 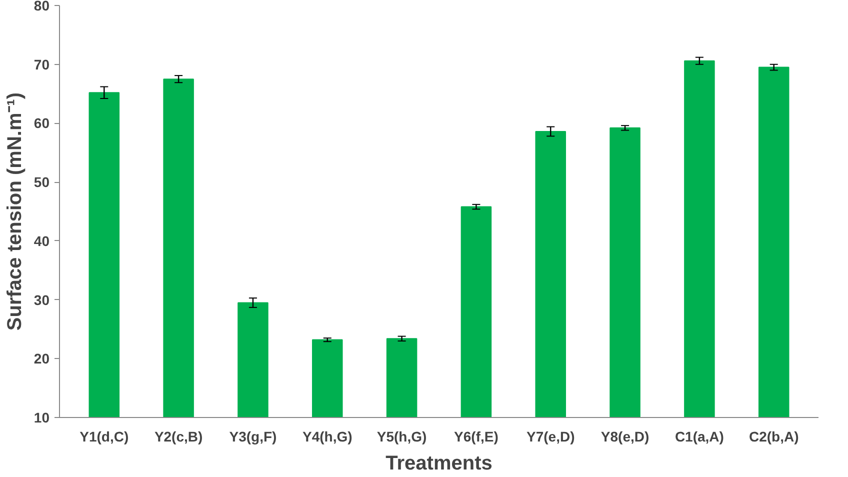 What do you see at coordinates (253, 436) in the screenshot?
I see `x-tick-label: Y3(g,F)` at bounding box center [253, 436].